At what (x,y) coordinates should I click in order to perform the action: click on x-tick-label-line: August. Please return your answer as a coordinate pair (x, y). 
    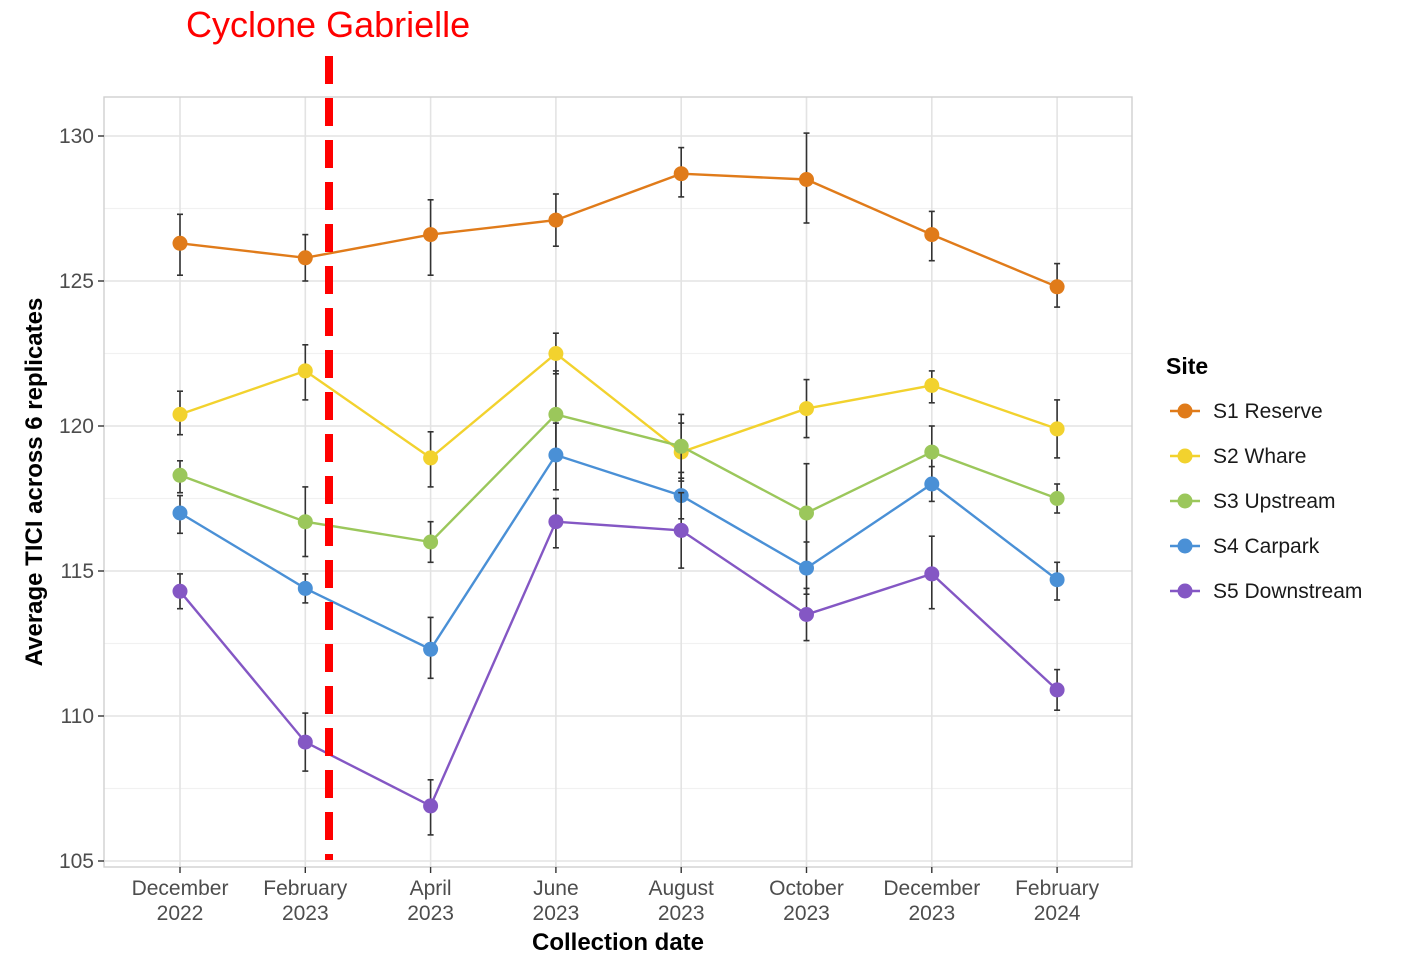
    Looking at the image, I should click on (682, 888).